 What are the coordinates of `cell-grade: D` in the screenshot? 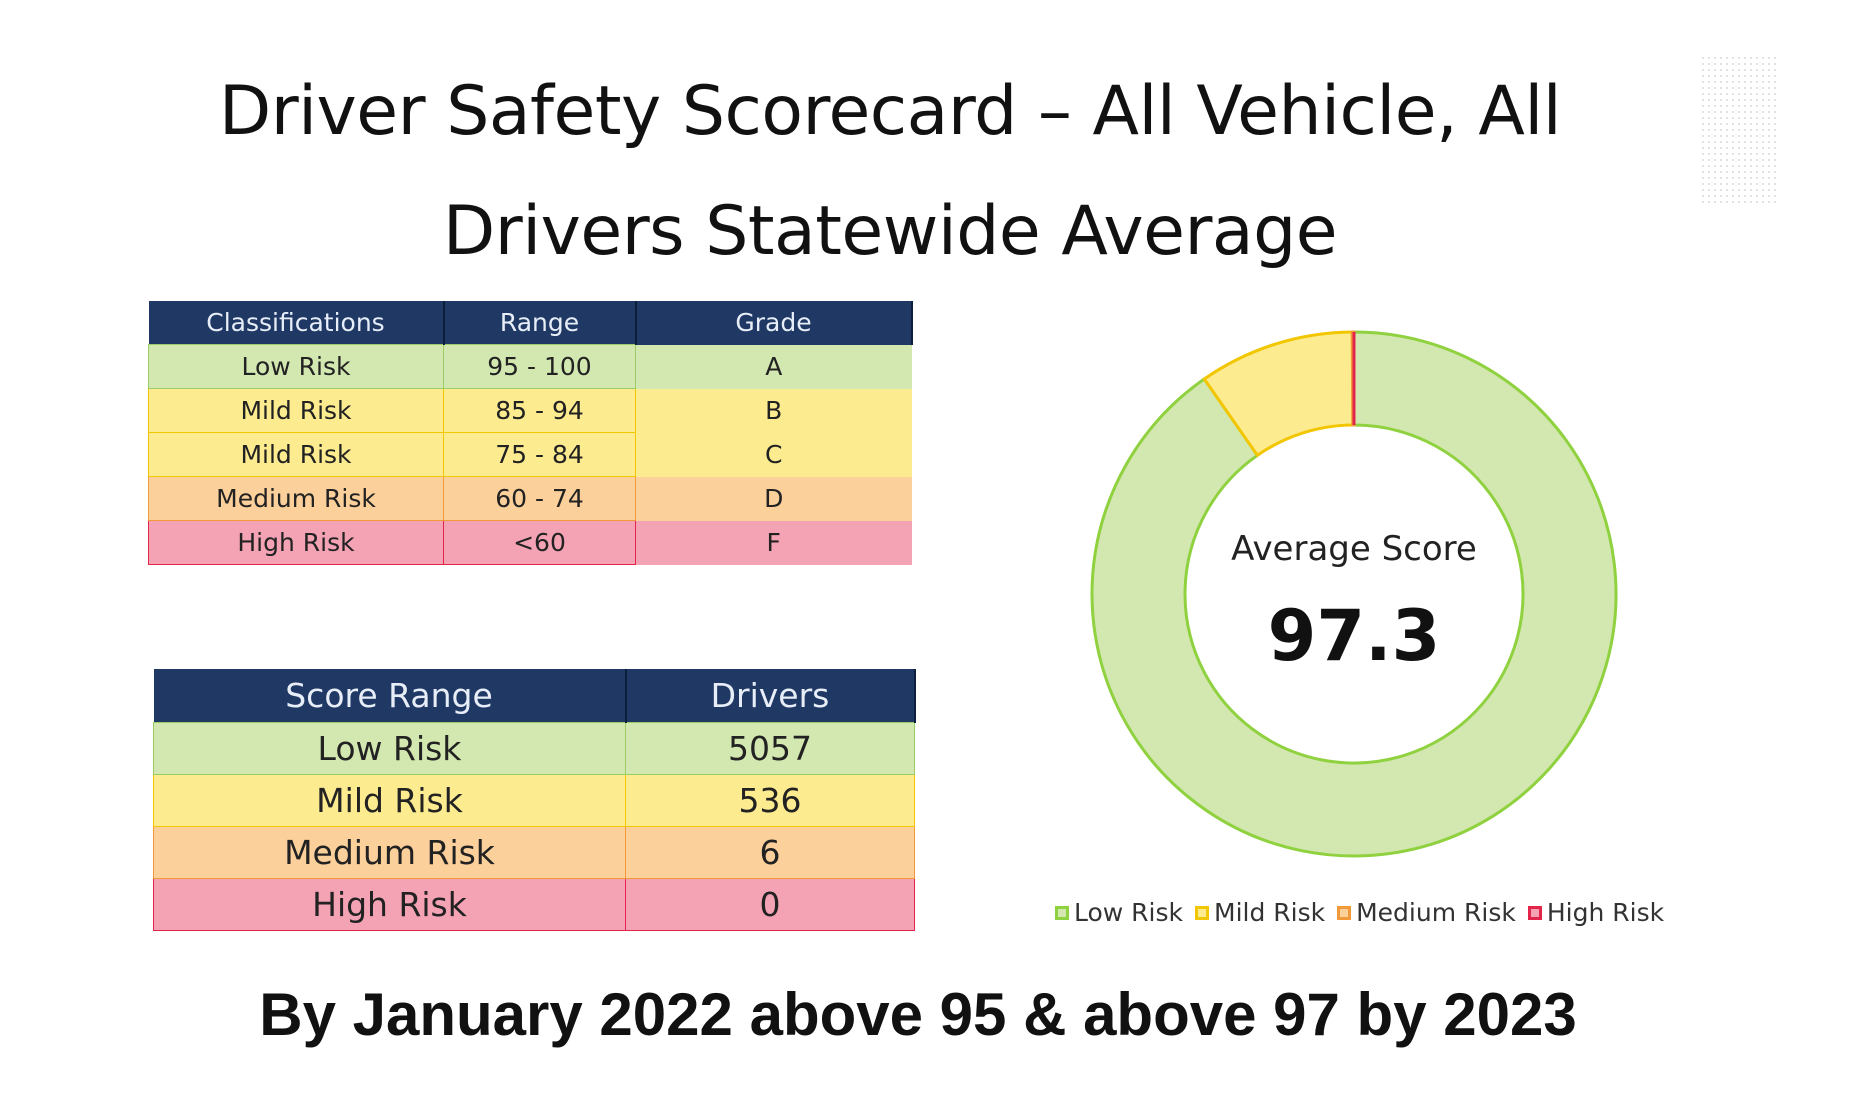 It's located at (773, 498).